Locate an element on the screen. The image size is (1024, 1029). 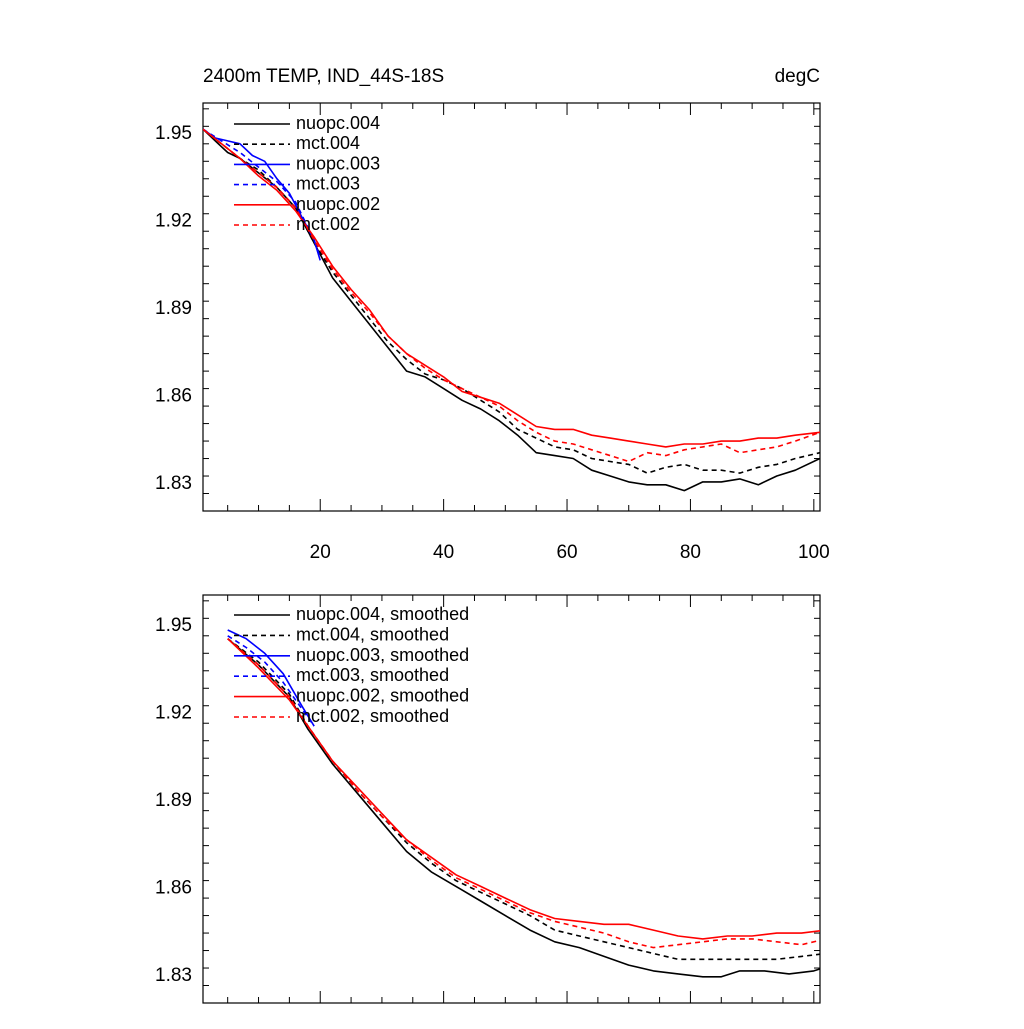
legend-label: mct.003 is located at coordinates (328, 184).